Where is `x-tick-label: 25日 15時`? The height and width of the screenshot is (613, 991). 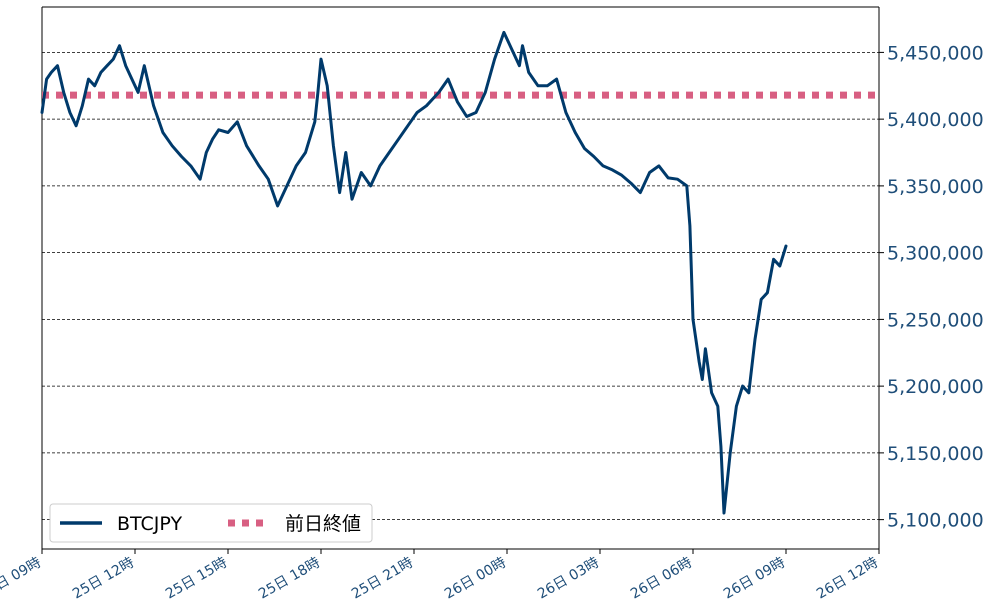 x-tick-label: 25日 15時 is located at coordinates (196, 579).